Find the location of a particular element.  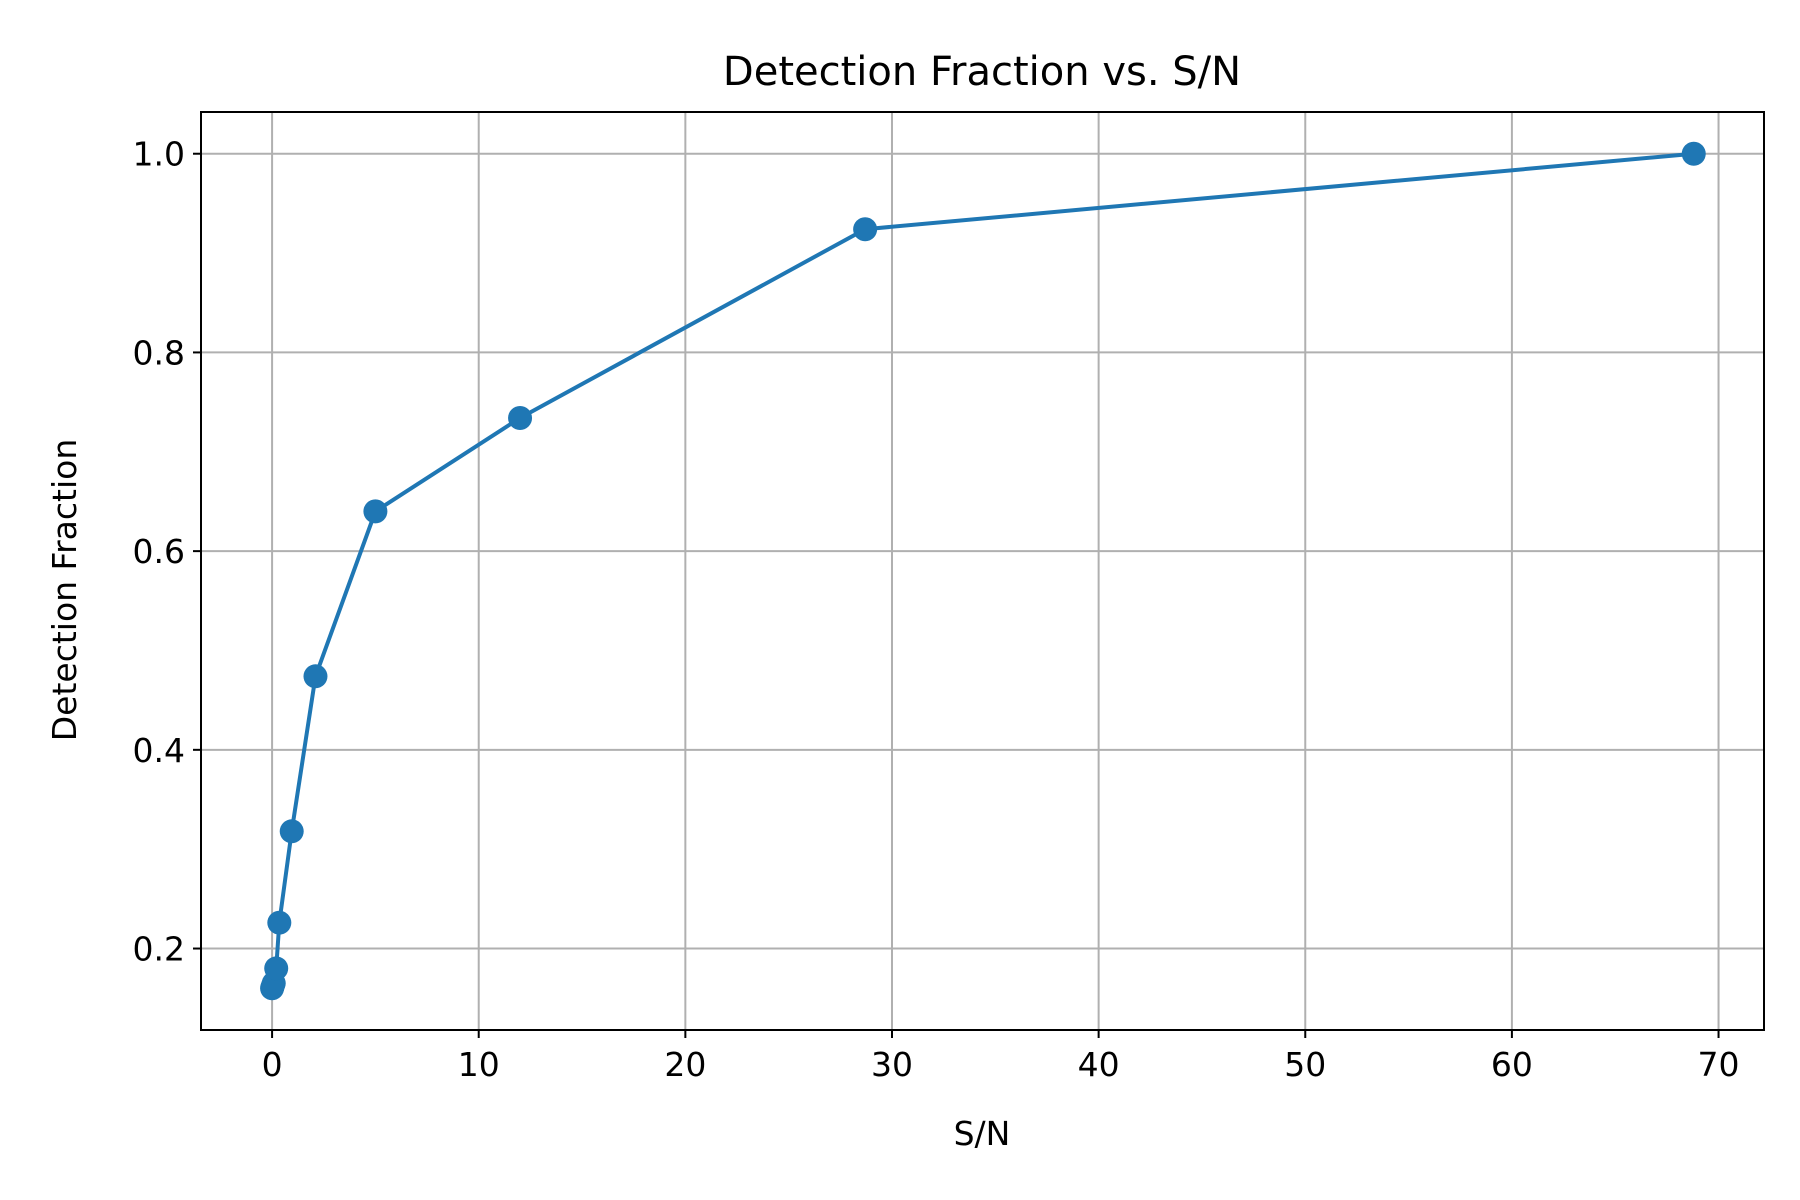

chart-title: Detection Fraction vs. S/N is located at coordinates (982, 72).